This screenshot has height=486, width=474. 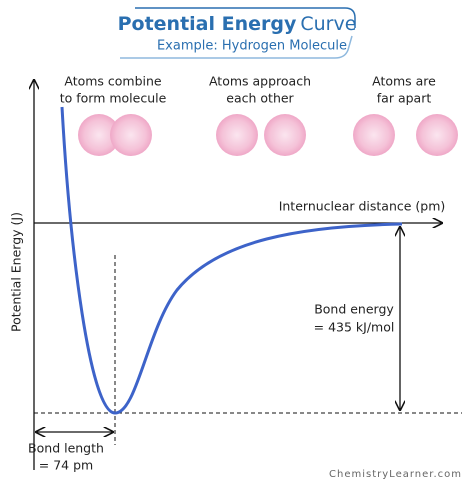 What do you see at coordinates (16, 272) in the screenshot?
I see `y-axis-label: Potential Energy (J)` at bounding box center [16, 272].